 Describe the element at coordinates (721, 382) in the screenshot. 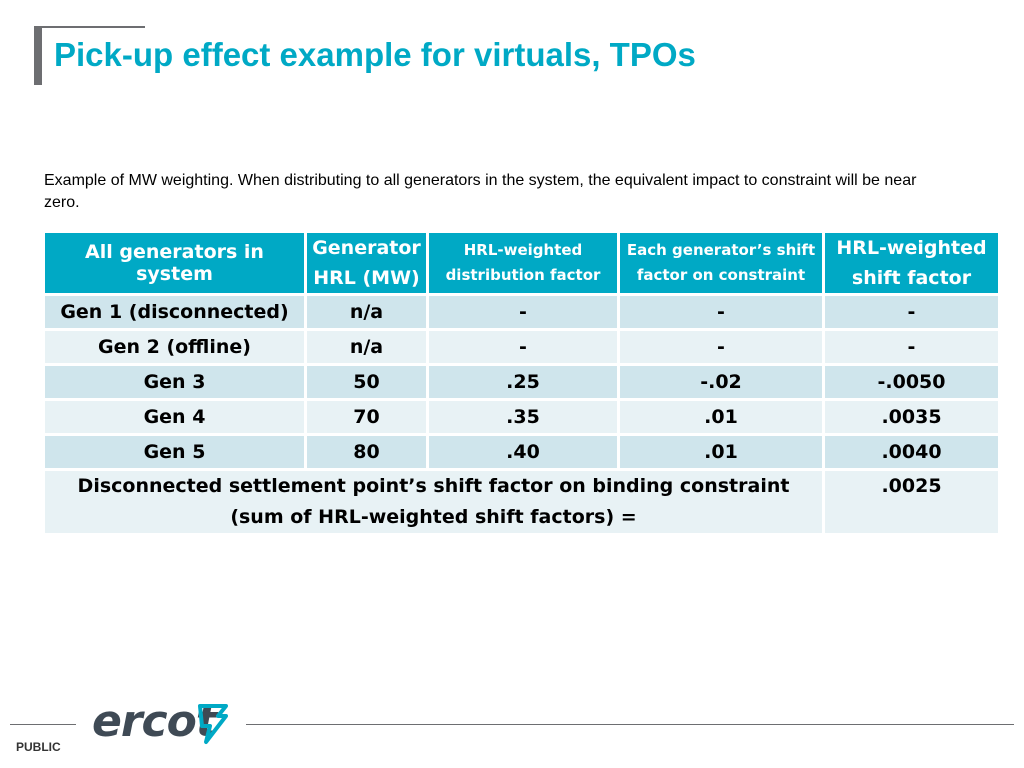

I see `shift-factor: -.02` at that location.